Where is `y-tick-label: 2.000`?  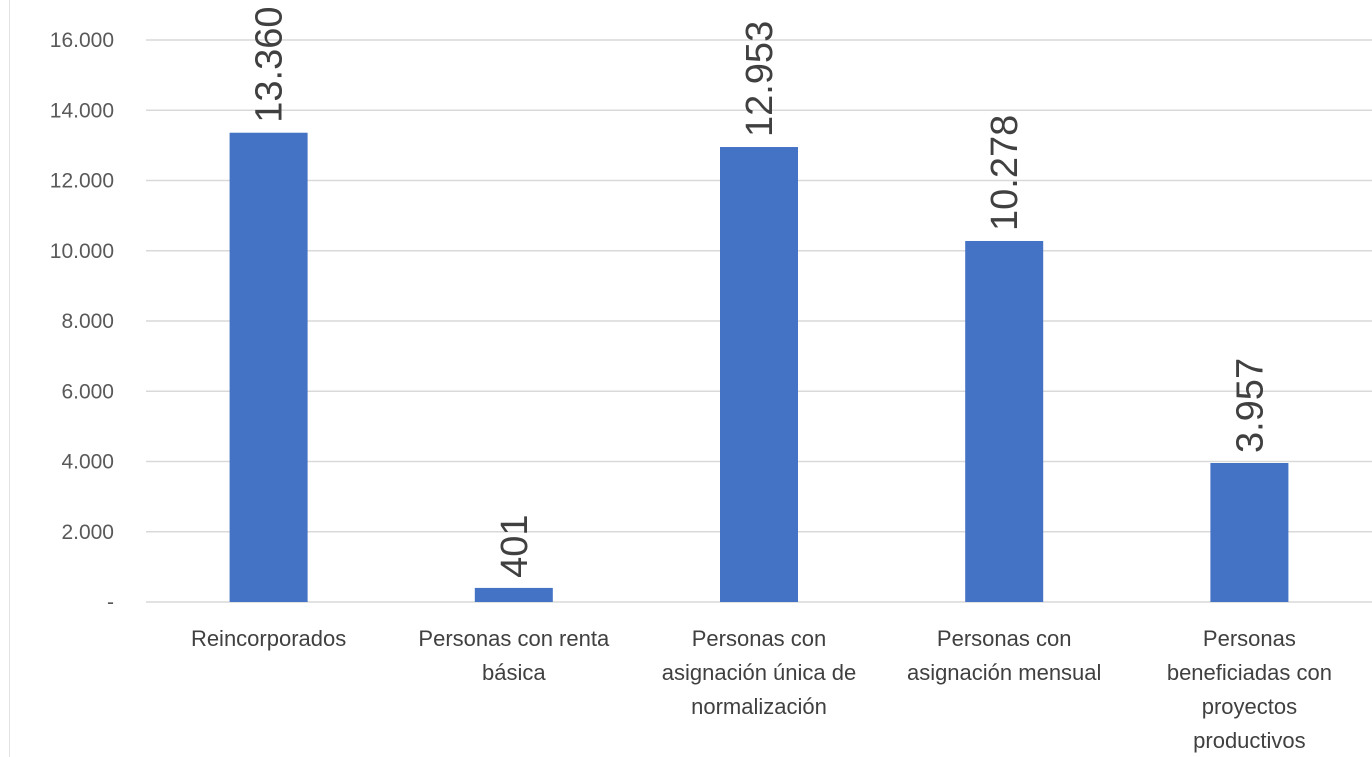
y-tick-label: 2.000 is located at coordinates (87, 532).